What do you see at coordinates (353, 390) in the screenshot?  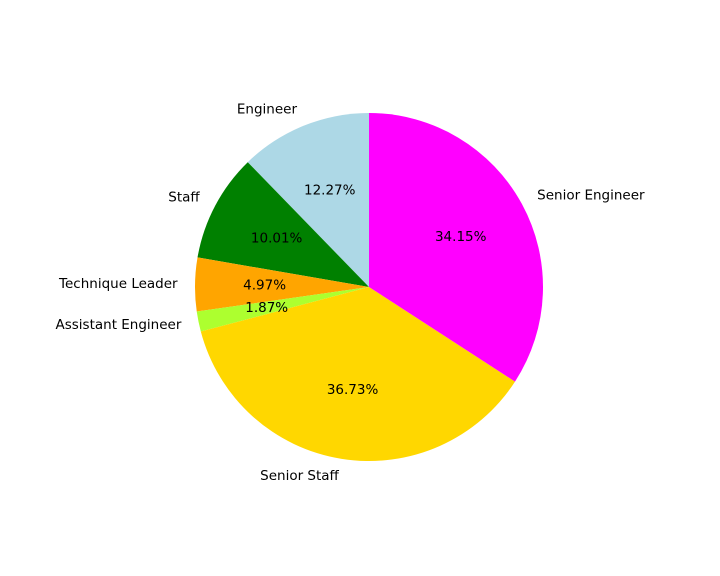 I see `percent-label-senior-staff: 36.73%` at bounding box center [353, 390].